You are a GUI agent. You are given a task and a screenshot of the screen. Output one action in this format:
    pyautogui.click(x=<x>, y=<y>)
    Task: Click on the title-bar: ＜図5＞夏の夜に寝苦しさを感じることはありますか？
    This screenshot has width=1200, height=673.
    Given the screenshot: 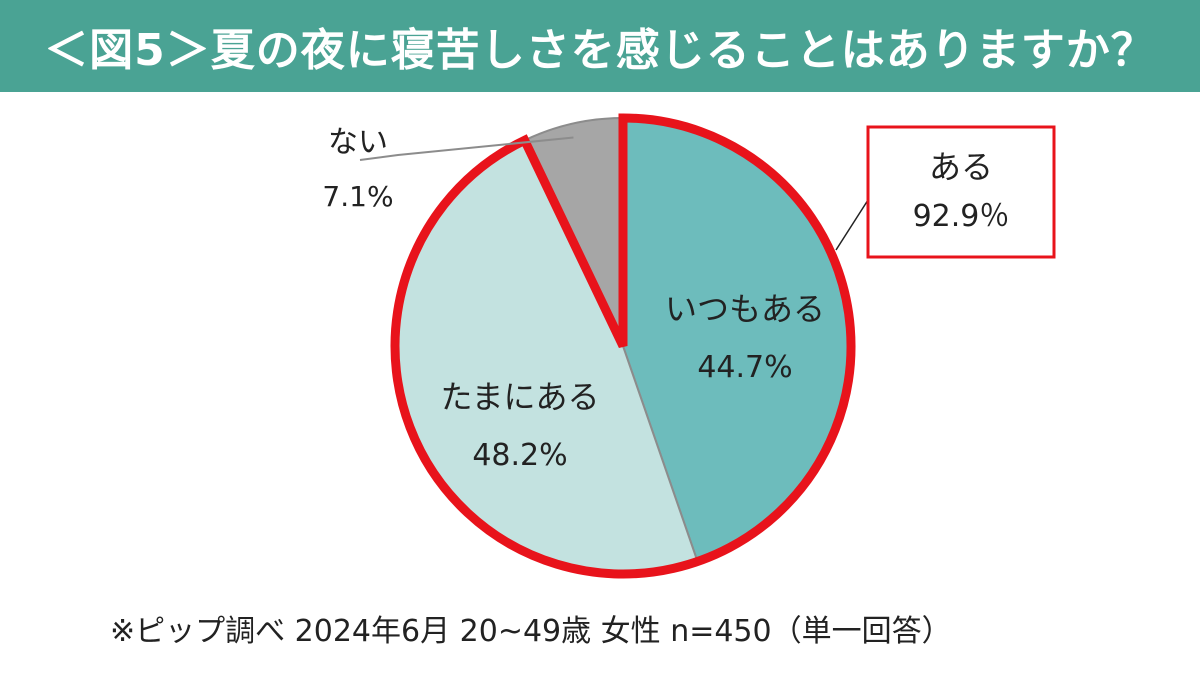 What is the action you would take?
    pyautogui.click(x=600, y=46)
    